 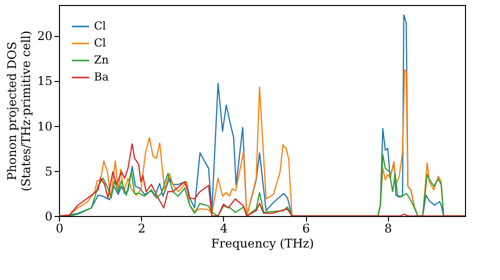 I want to click on legend-label: Ba, so click(x=102, y=77).